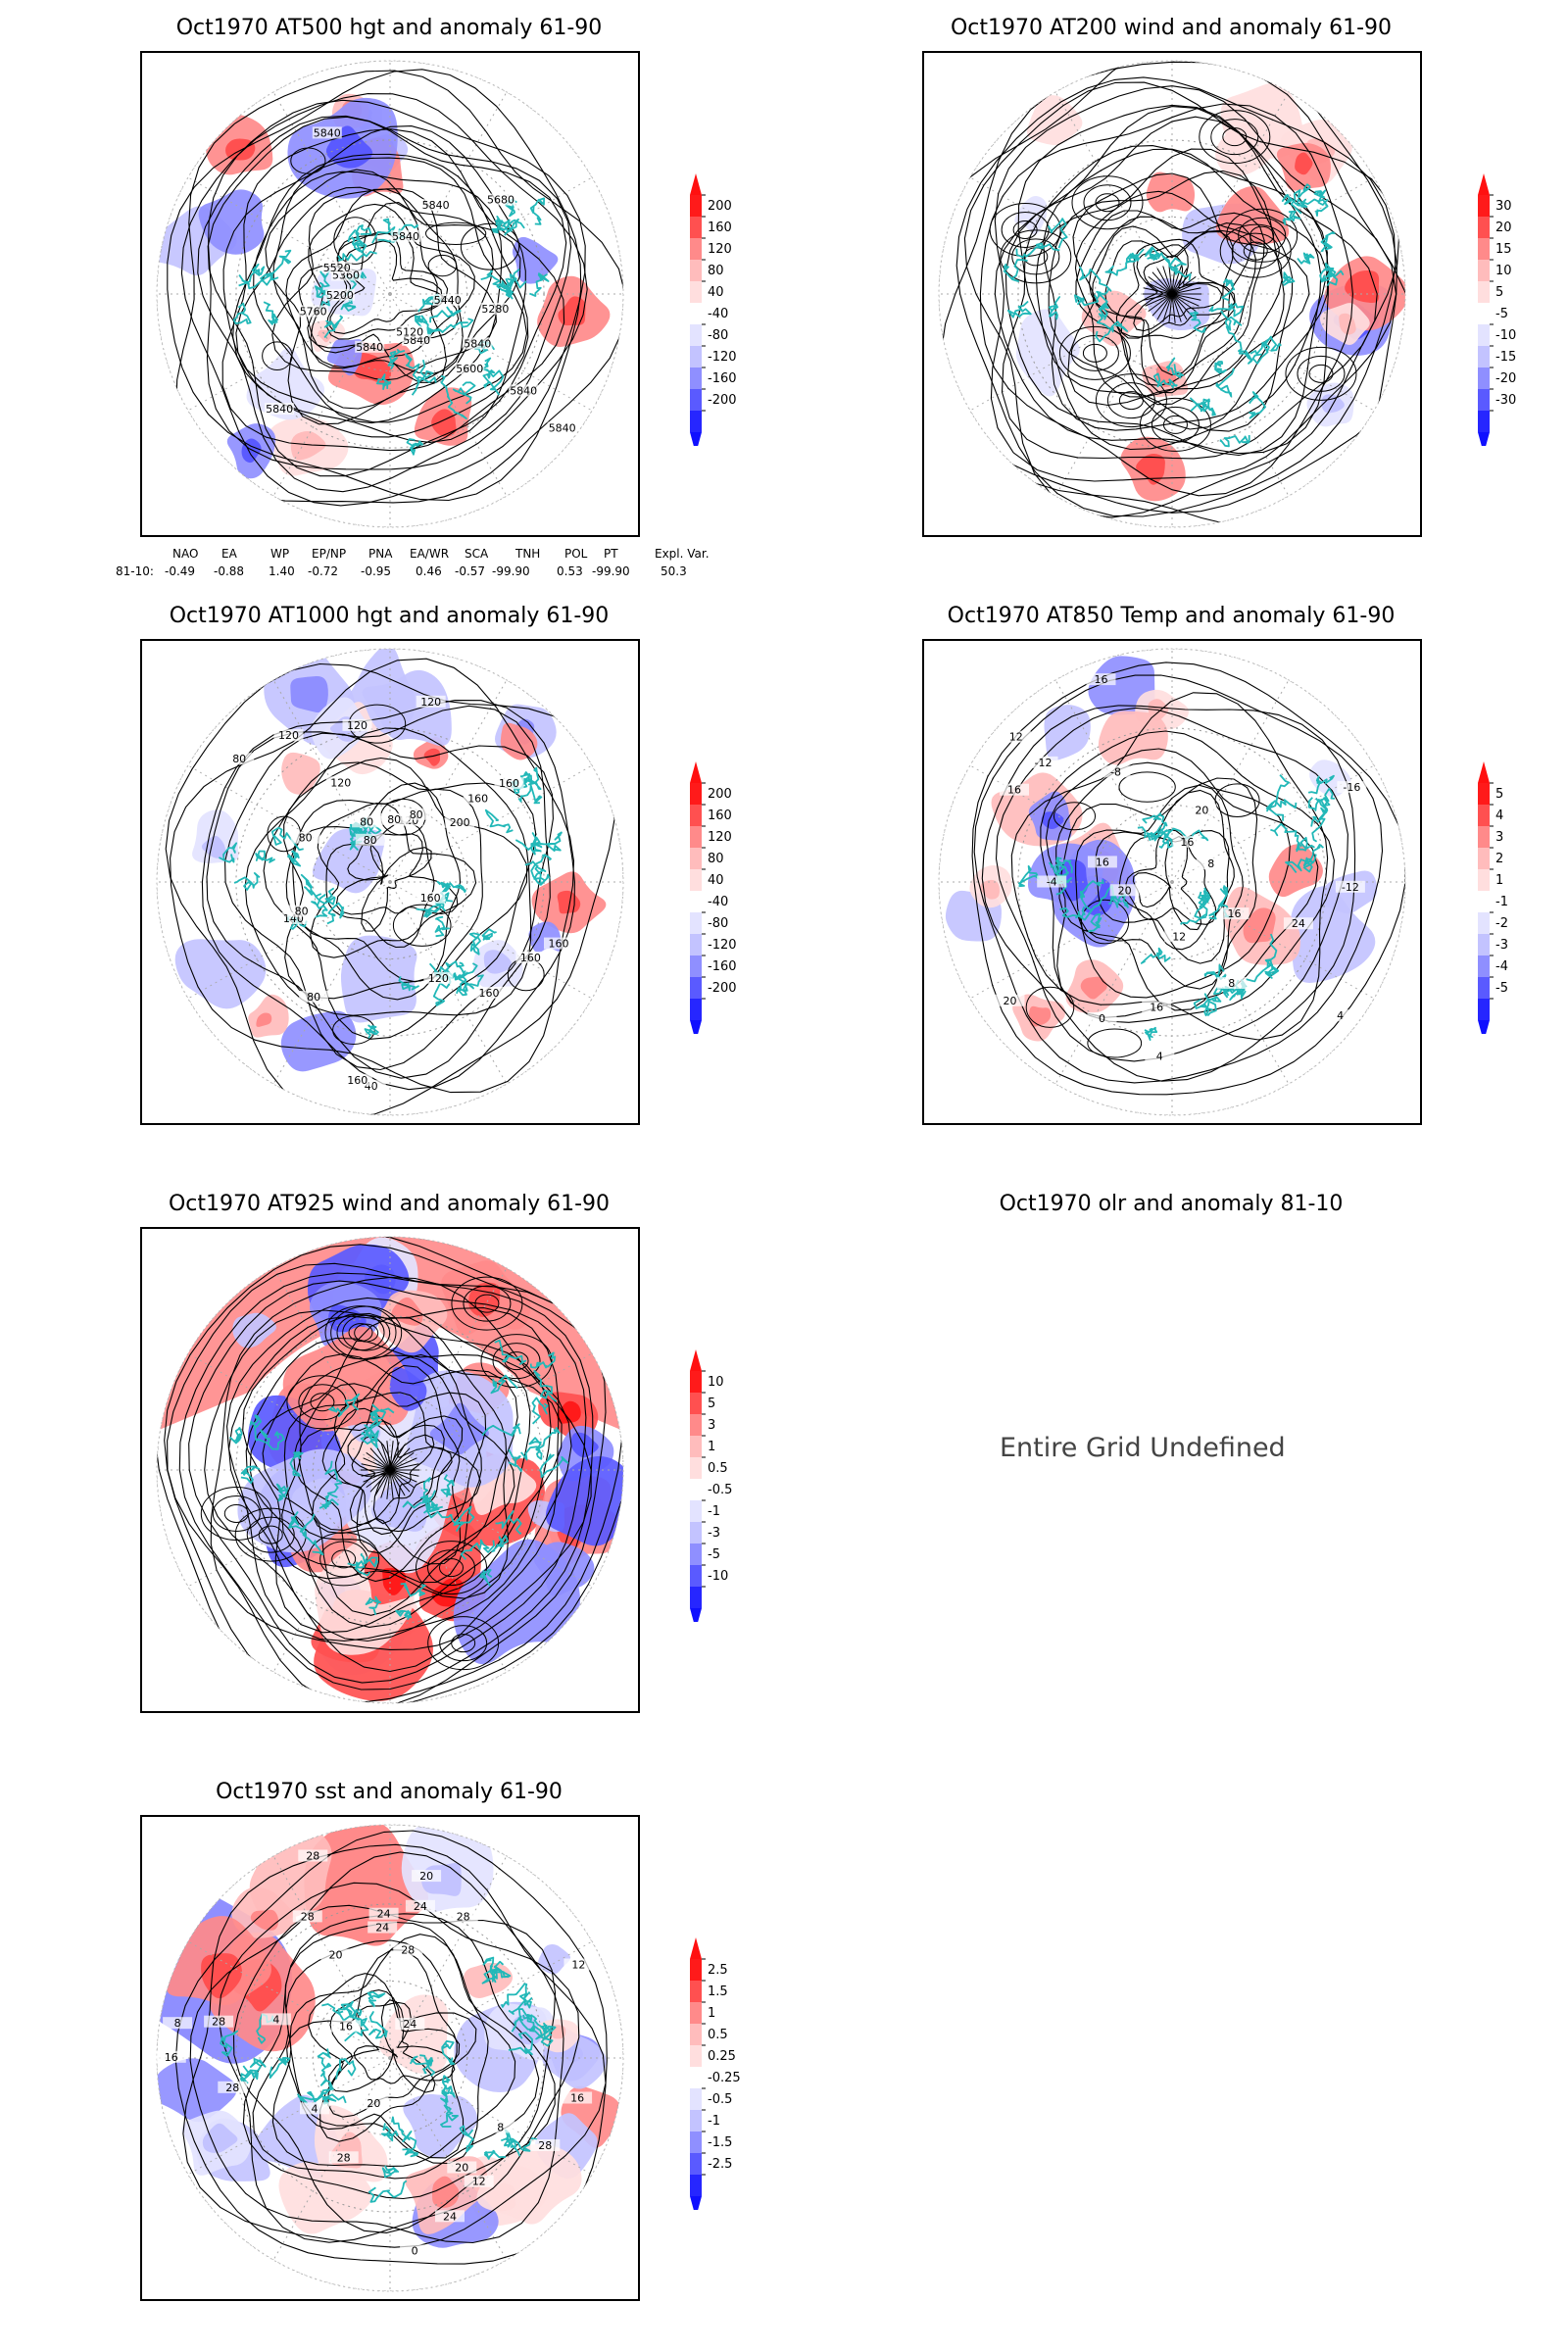  I want to click on colorbar-label: 0.5, so click(718, 2035).